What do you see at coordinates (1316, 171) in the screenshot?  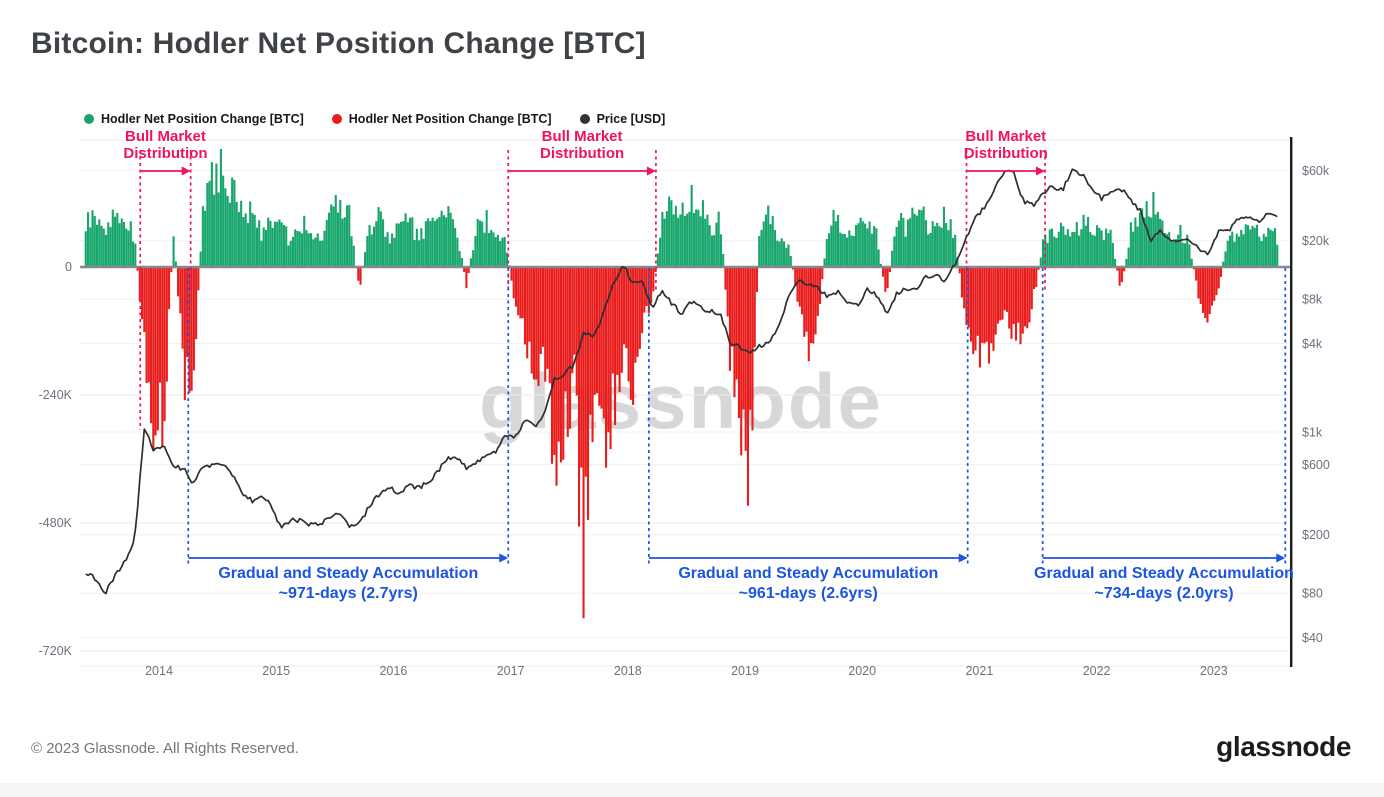 I see `y-axis-right-tick-label: $60k` at bounding box center [1316, 171].